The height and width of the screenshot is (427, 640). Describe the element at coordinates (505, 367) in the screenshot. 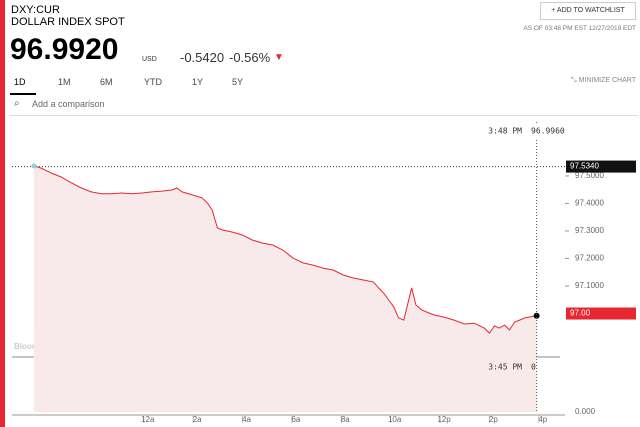

I see `crosshair-bottom-time: 3:45 PM` at that location.